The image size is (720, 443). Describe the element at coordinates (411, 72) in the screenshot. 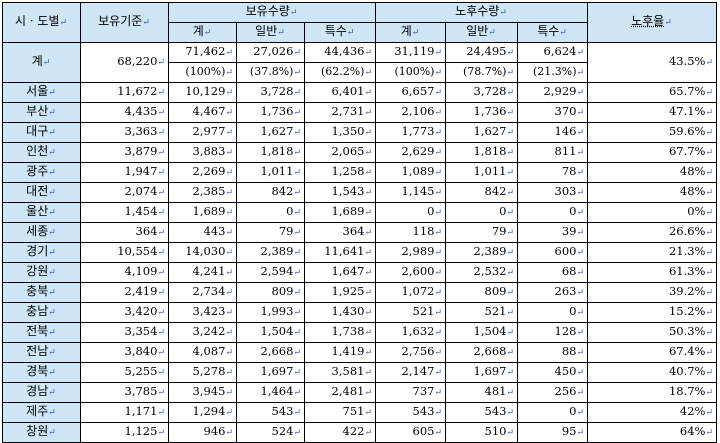

I see `pct-aged-total: (100%)↵` at that location.